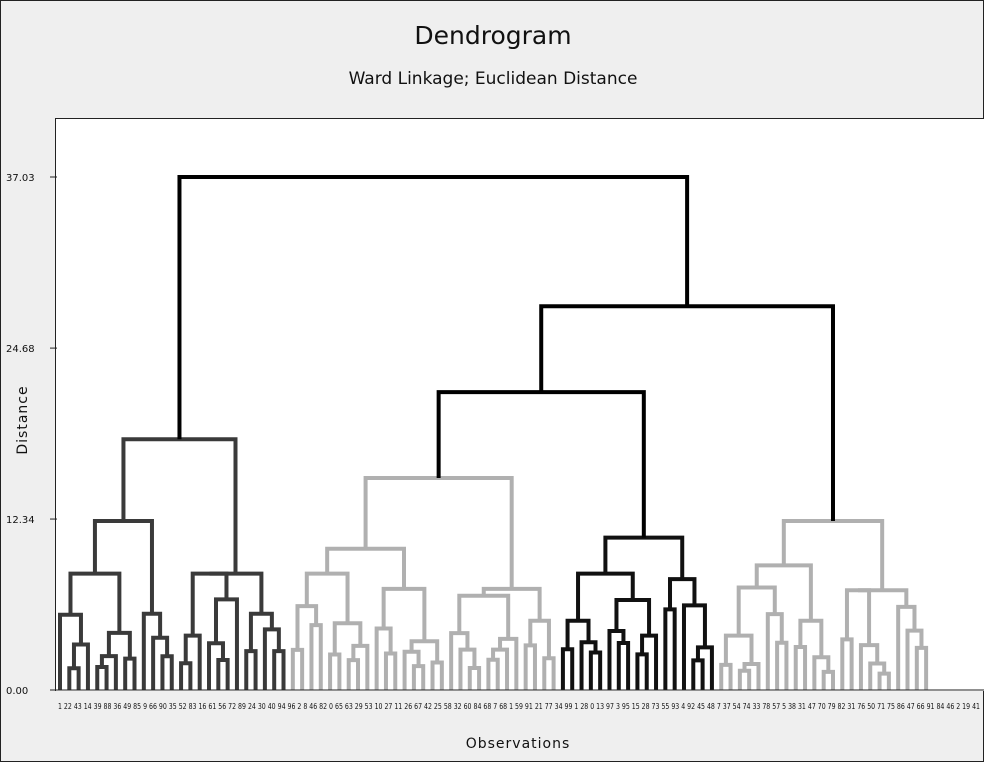 This screenshot has height=762, width=984. I want to click on y-tick-label: 12.34, so click(20, 520).